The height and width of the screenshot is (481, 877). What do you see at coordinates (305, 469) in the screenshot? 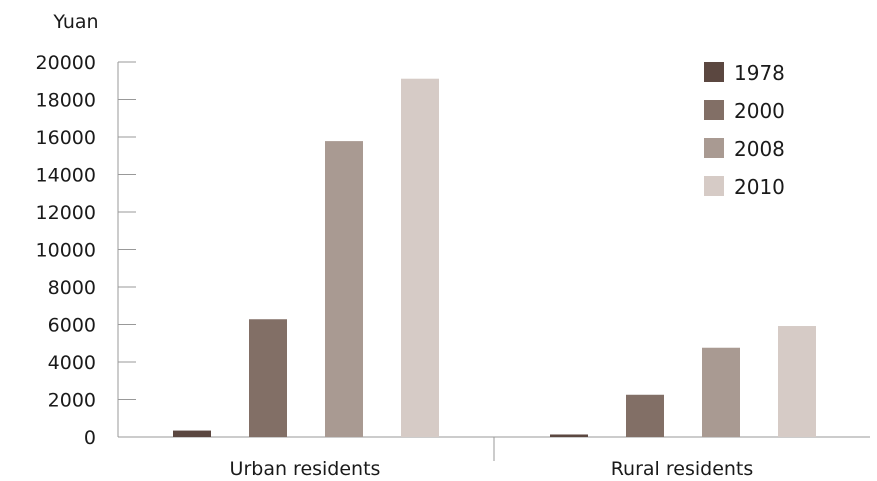
I see `category-label: Urban residents` at bounding box center [305, 469].